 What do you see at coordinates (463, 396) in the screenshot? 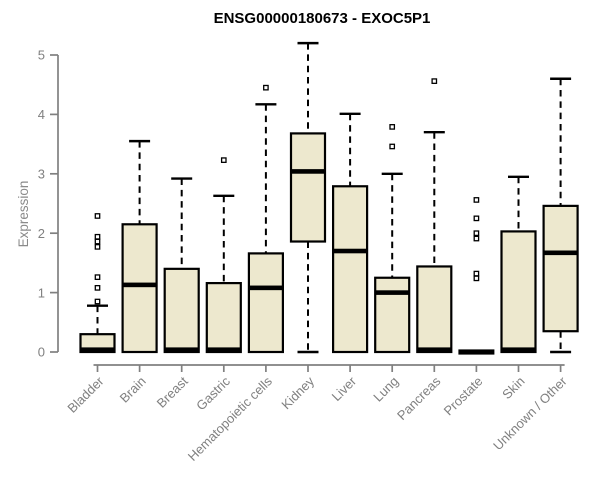
I see `x-tick-label: Prostate` at bounding box center [463, 396].